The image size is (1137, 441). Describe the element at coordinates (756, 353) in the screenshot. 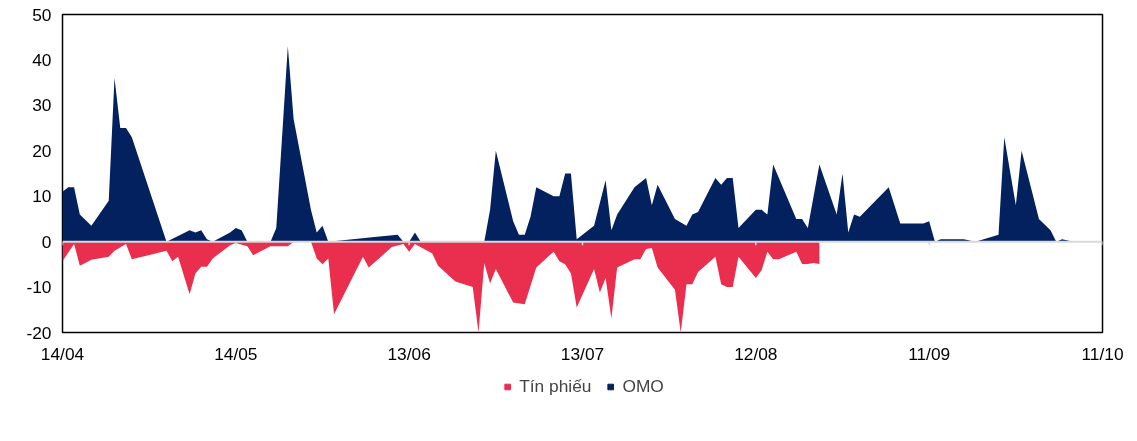

I see `x-tick-label: 12/08` at that location.